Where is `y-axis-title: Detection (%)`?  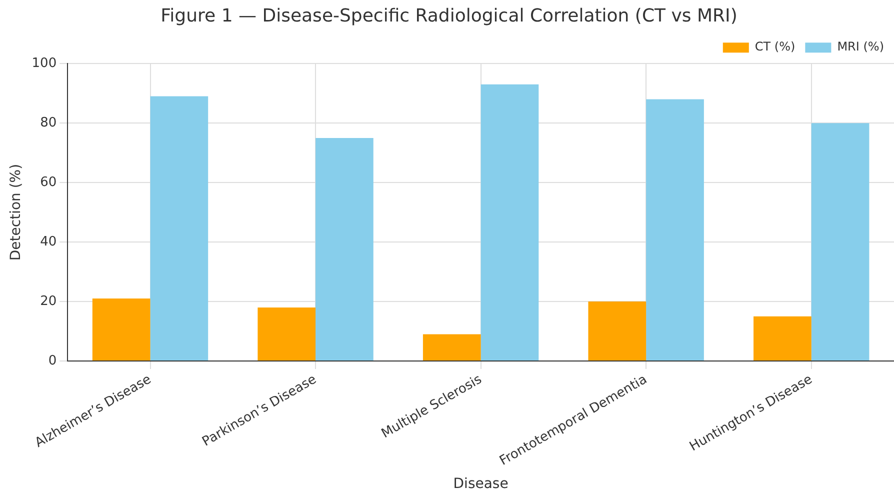 y-axis-title: Detection (%) is located at coordinates (16, 212).